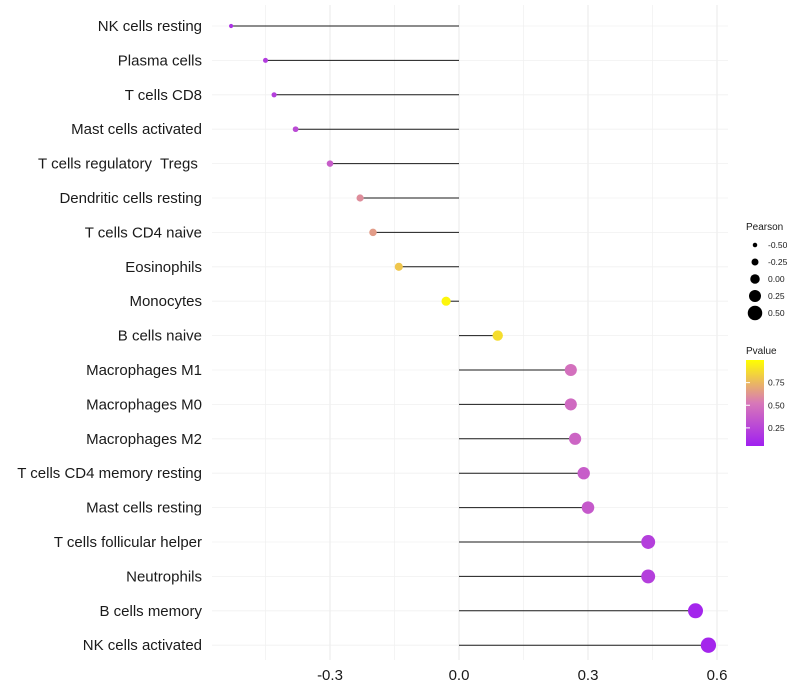 The height and width of the screenshot is (700, 800). I want to click on category-label: Monocytes, so click(165, 301).